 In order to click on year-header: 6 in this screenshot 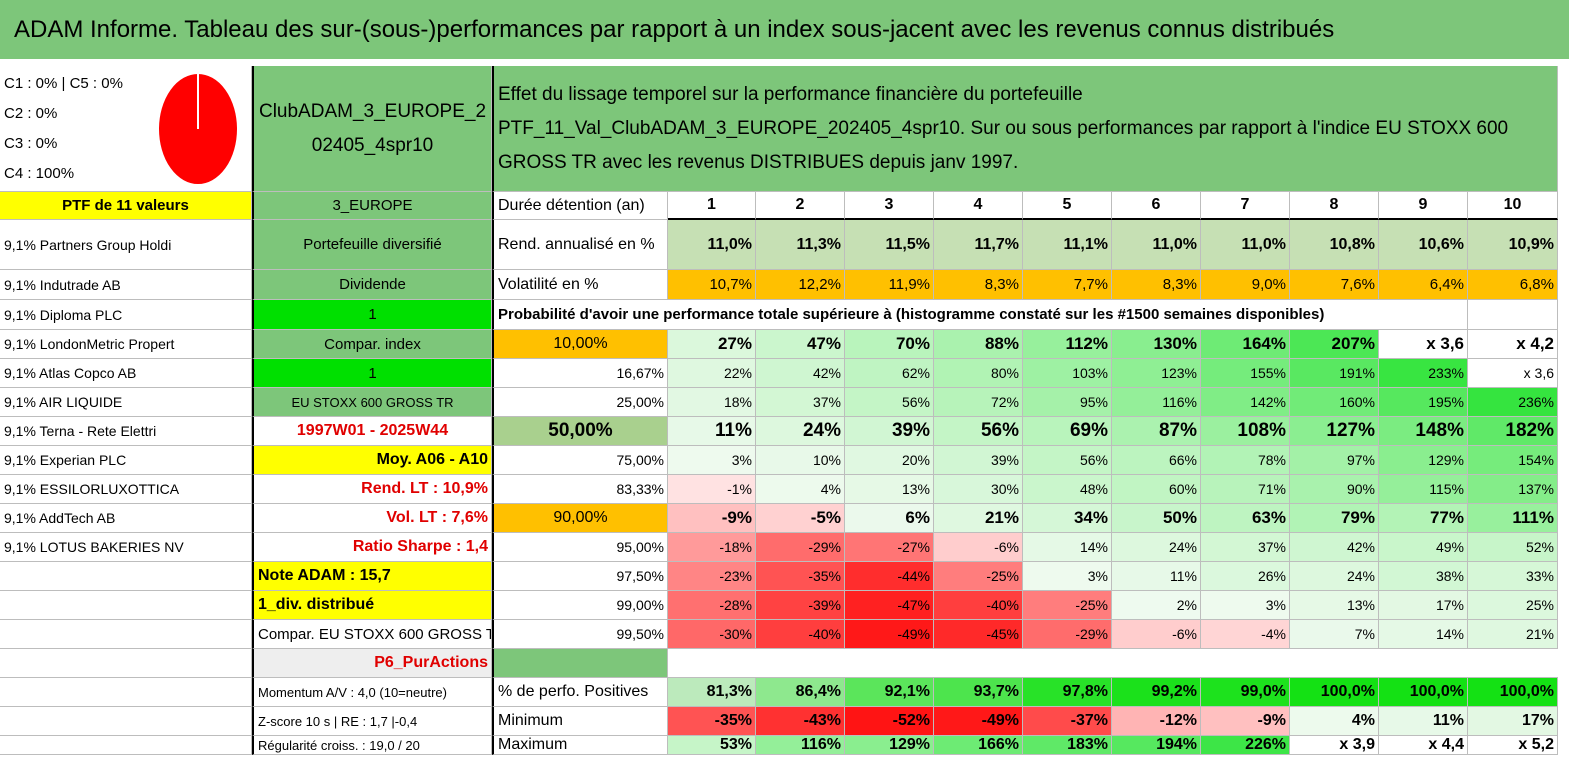, I will do `click(1156, 206)`.